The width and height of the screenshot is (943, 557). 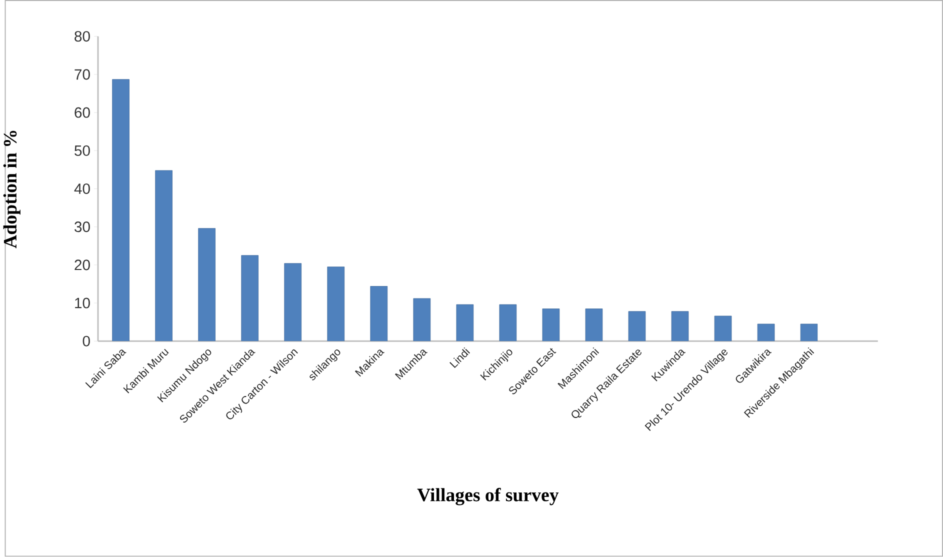 I want to click on y-axis-title: Adoption in %, so click(x=11, y=189).